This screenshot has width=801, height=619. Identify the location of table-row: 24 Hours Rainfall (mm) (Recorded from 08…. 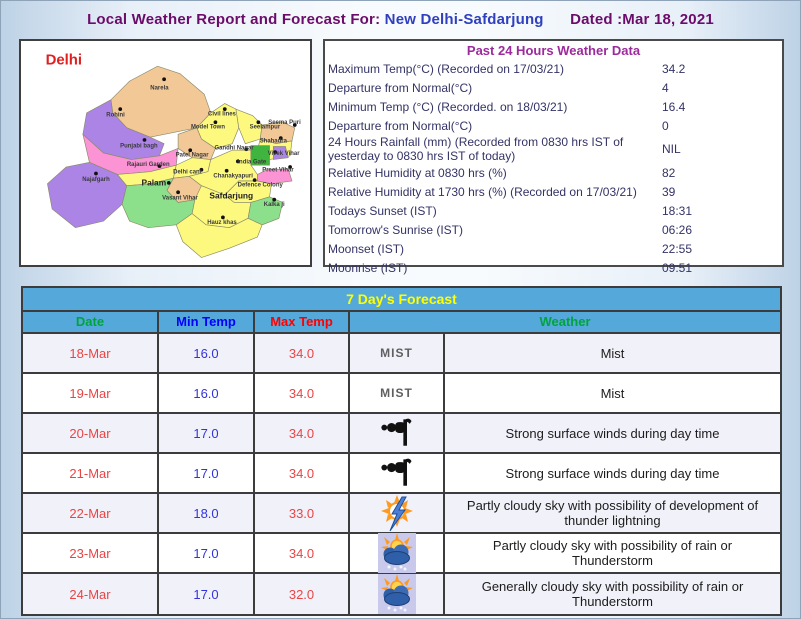
(553, 149).